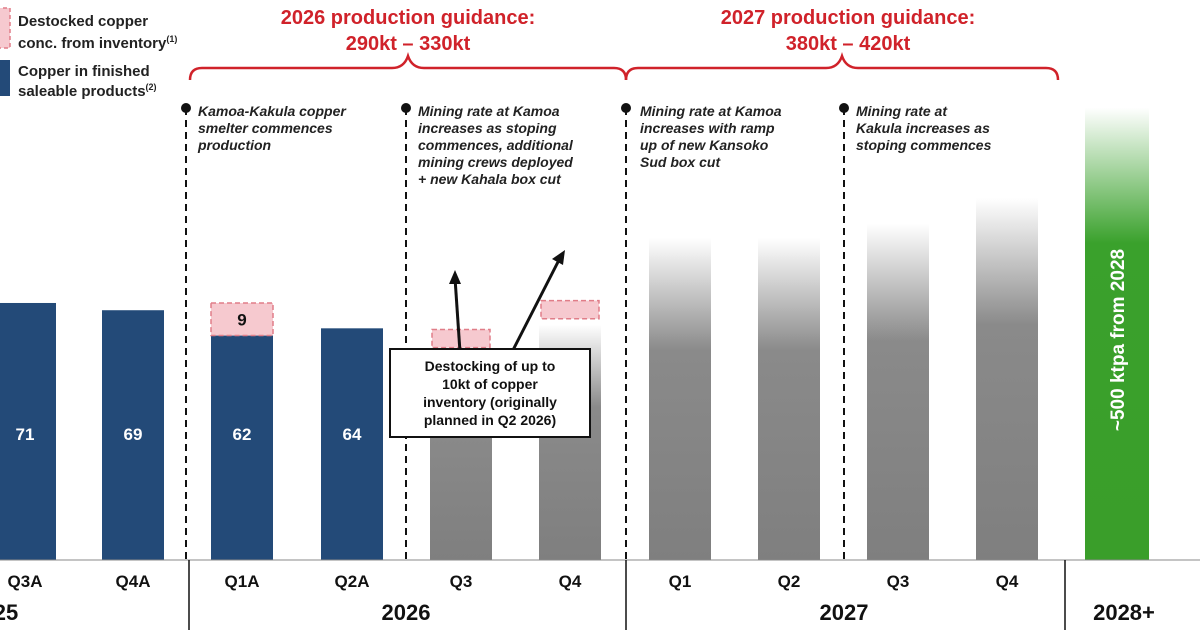 The width and height of the screenshot is (1200, 630). What do you see at coordinates (842, 66) in the screenshot?
I see `guidance-2027-brace` at bounding box center [842, 66].